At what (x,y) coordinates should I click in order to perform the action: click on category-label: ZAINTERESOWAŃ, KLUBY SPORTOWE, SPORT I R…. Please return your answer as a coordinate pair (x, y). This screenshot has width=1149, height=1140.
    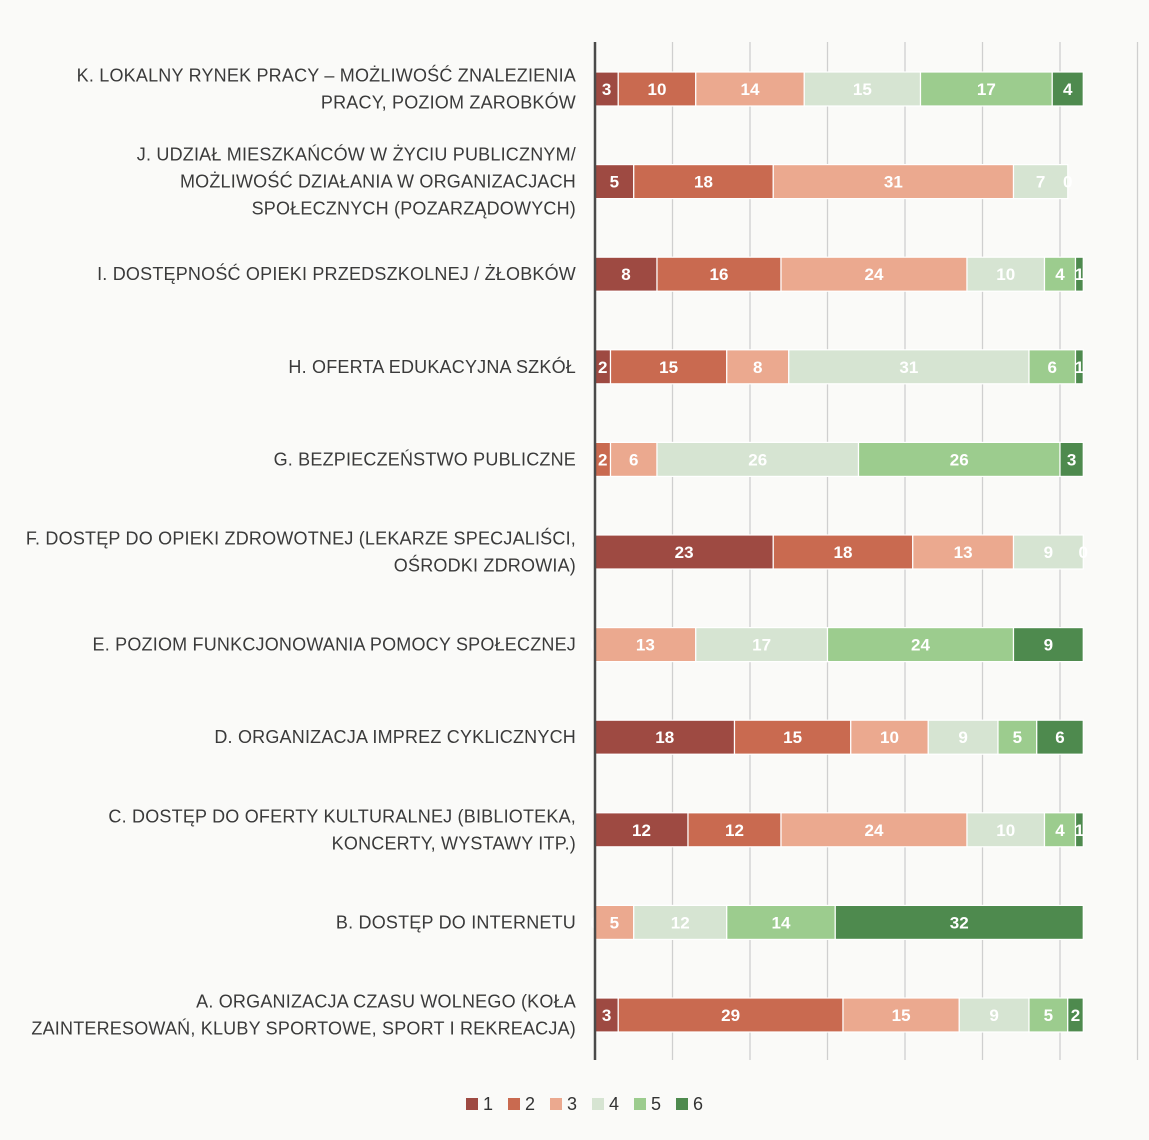
    Looking at the image, I should click on (303, 1029).